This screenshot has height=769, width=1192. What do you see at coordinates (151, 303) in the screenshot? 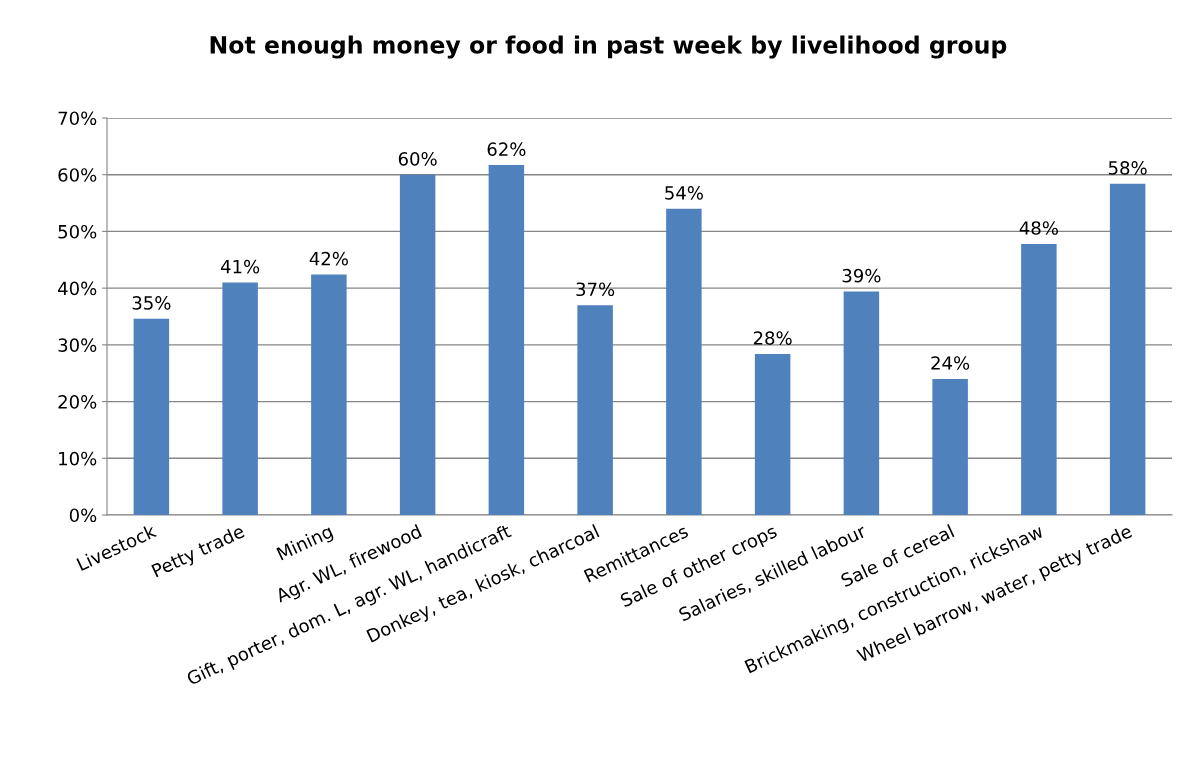
I see `data-label: 35%` at bounding box center [151, 303].